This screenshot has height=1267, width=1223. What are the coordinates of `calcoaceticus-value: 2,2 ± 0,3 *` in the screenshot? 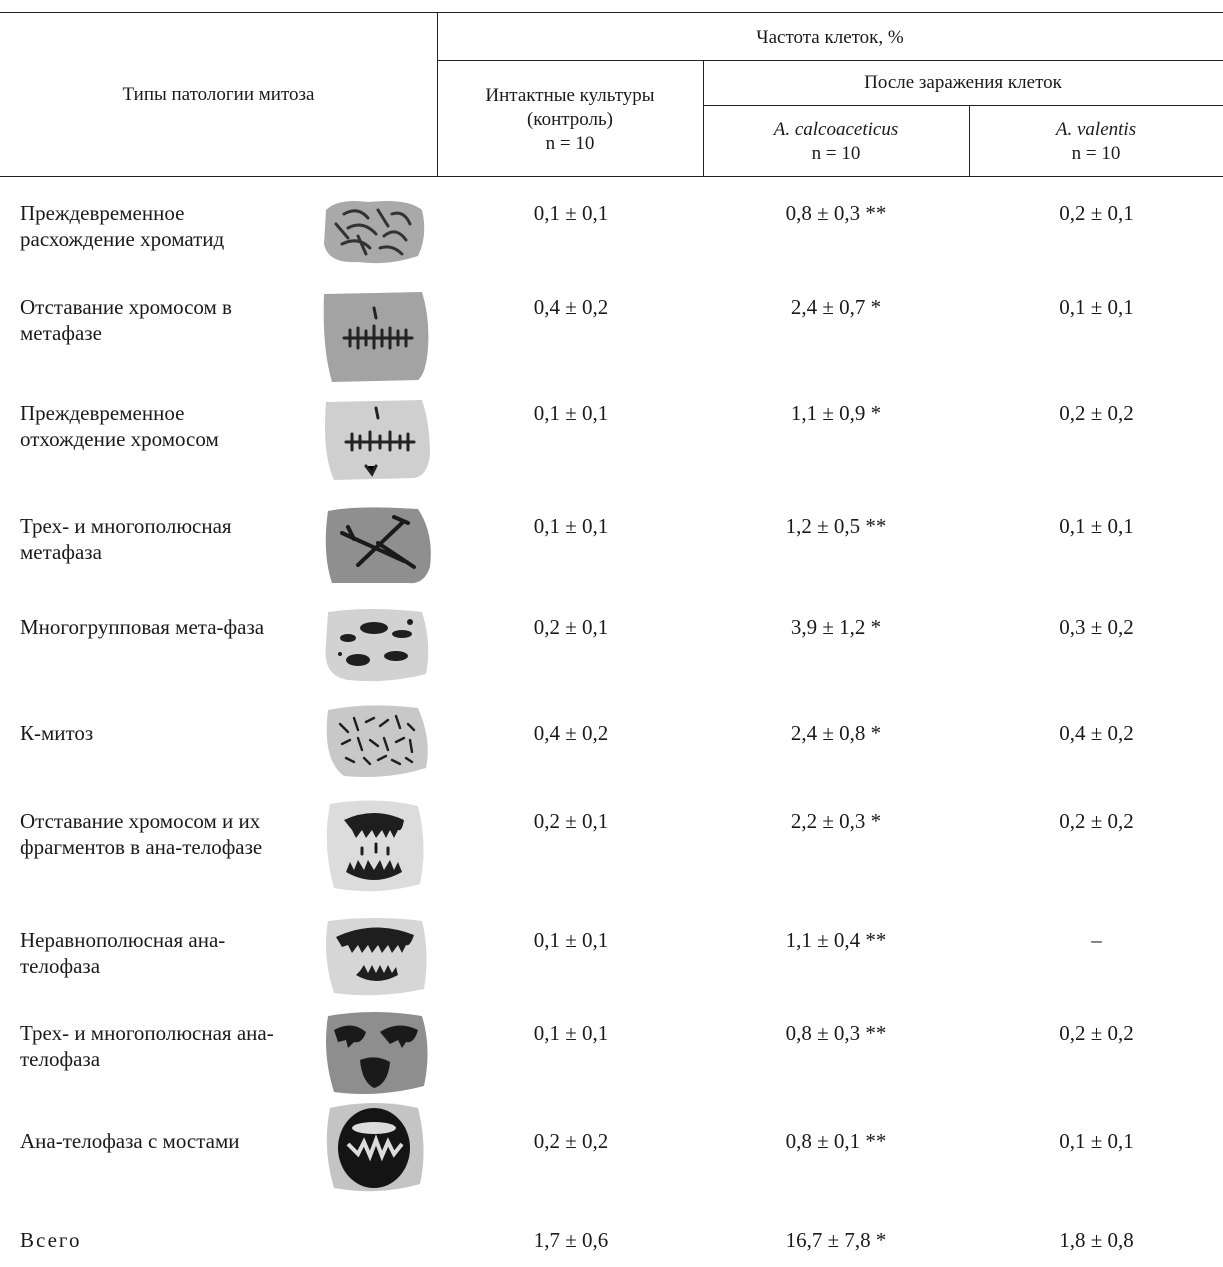 It's located at (836, 821).